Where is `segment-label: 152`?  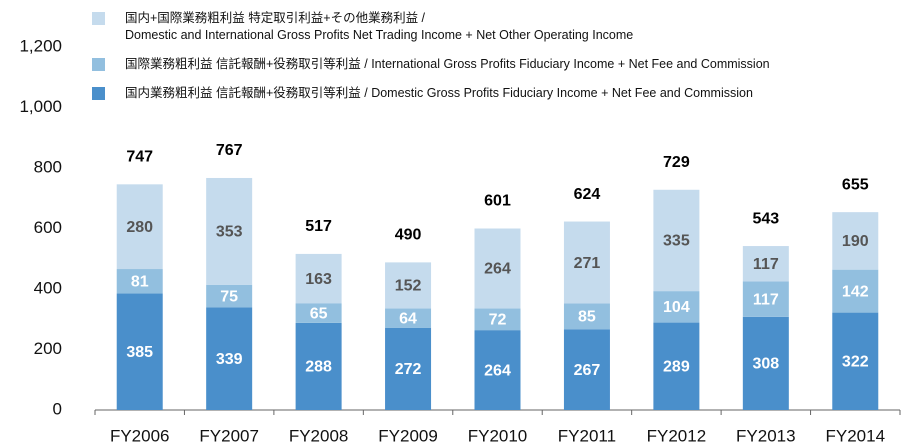 segment-label: 152 is located at coordinates (408, 286).